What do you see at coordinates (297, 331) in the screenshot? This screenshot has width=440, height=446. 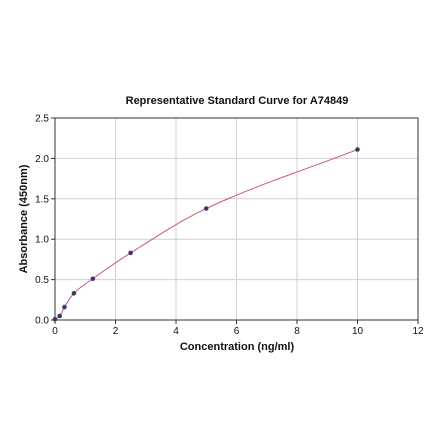 I see `x-tick-label: 8` at bounding box center [297, 331].